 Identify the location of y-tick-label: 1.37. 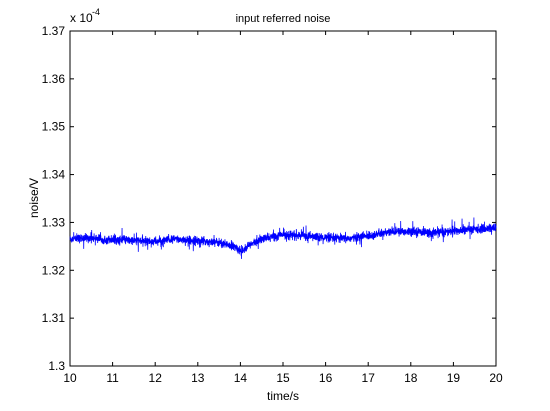
(54, 31).